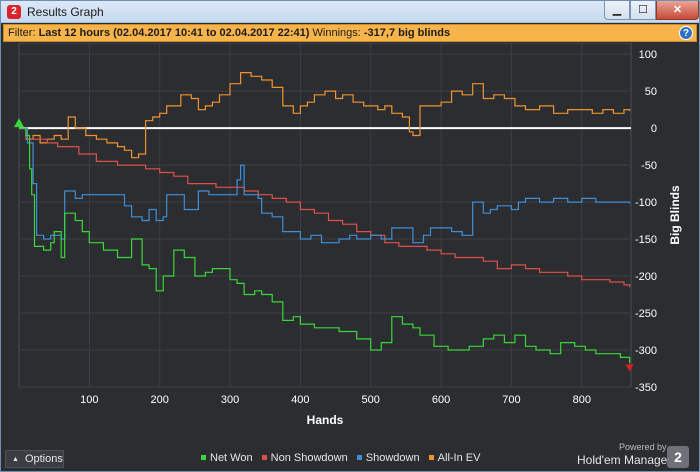 This screenshot has height=472, width=700. What do you see at coordinates (648, 55) in the screenshot?
I see `y-tick-label: 100` at bounding box center [648, 55].